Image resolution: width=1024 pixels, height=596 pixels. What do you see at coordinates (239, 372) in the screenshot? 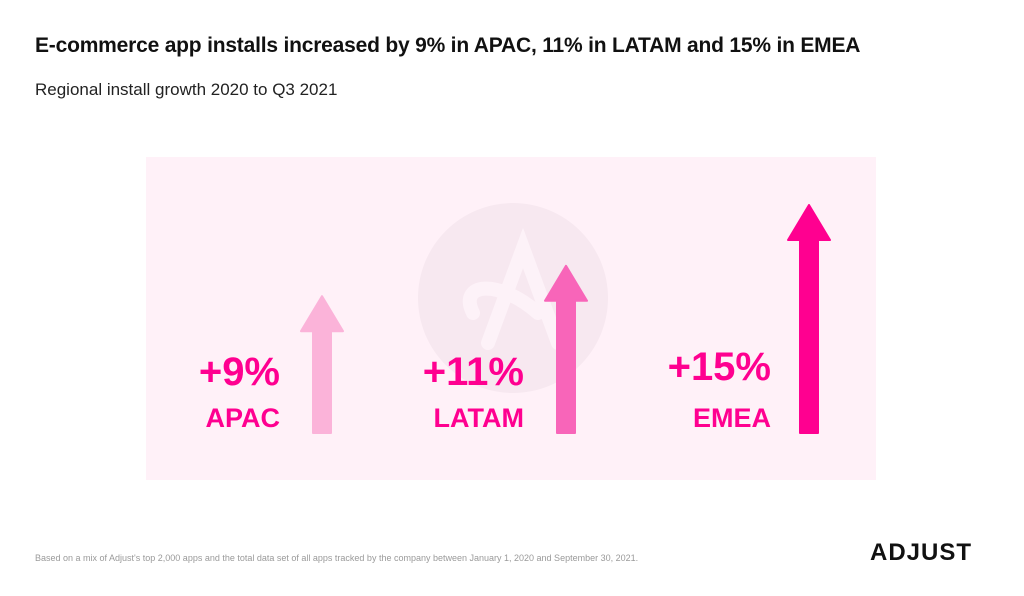
I see `value-label-apac: +9%` at bounding box center [239, 372].